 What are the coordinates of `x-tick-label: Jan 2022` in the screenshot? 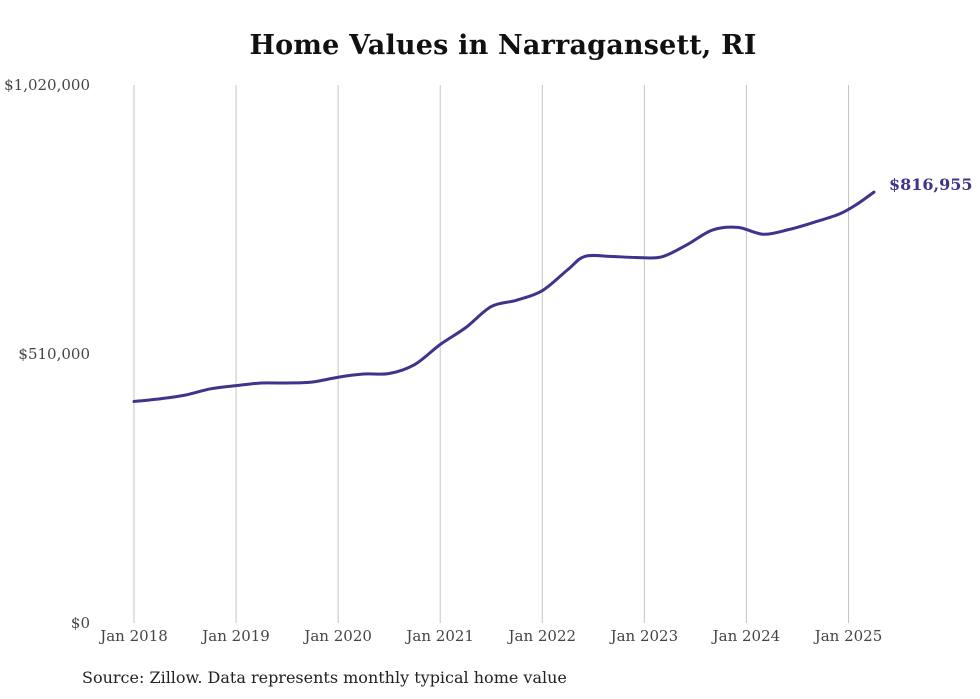 It's located at (541, 636).